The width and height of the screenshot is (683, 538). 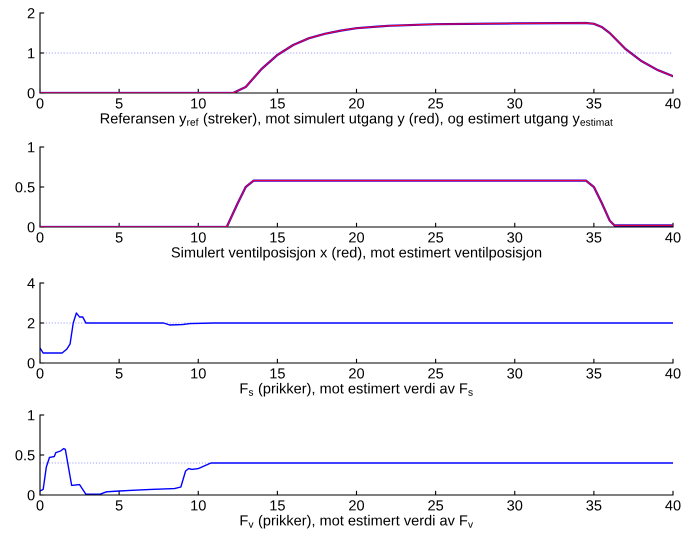 What do you see at coordinates (31, 283) in the screenshot?
I see `y-tick-label: 4` at bounding box center [31, 283].